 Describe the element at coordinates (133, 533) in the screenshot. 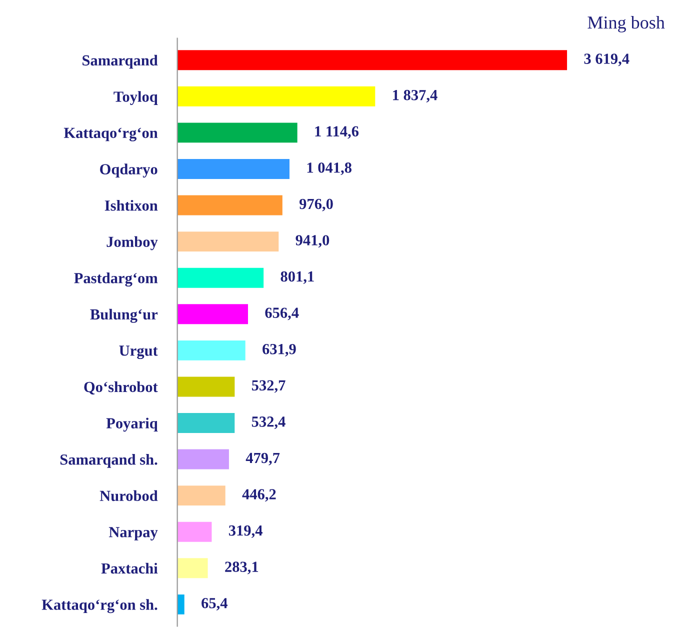

I see `y-tick-label: Narpay` at that location.